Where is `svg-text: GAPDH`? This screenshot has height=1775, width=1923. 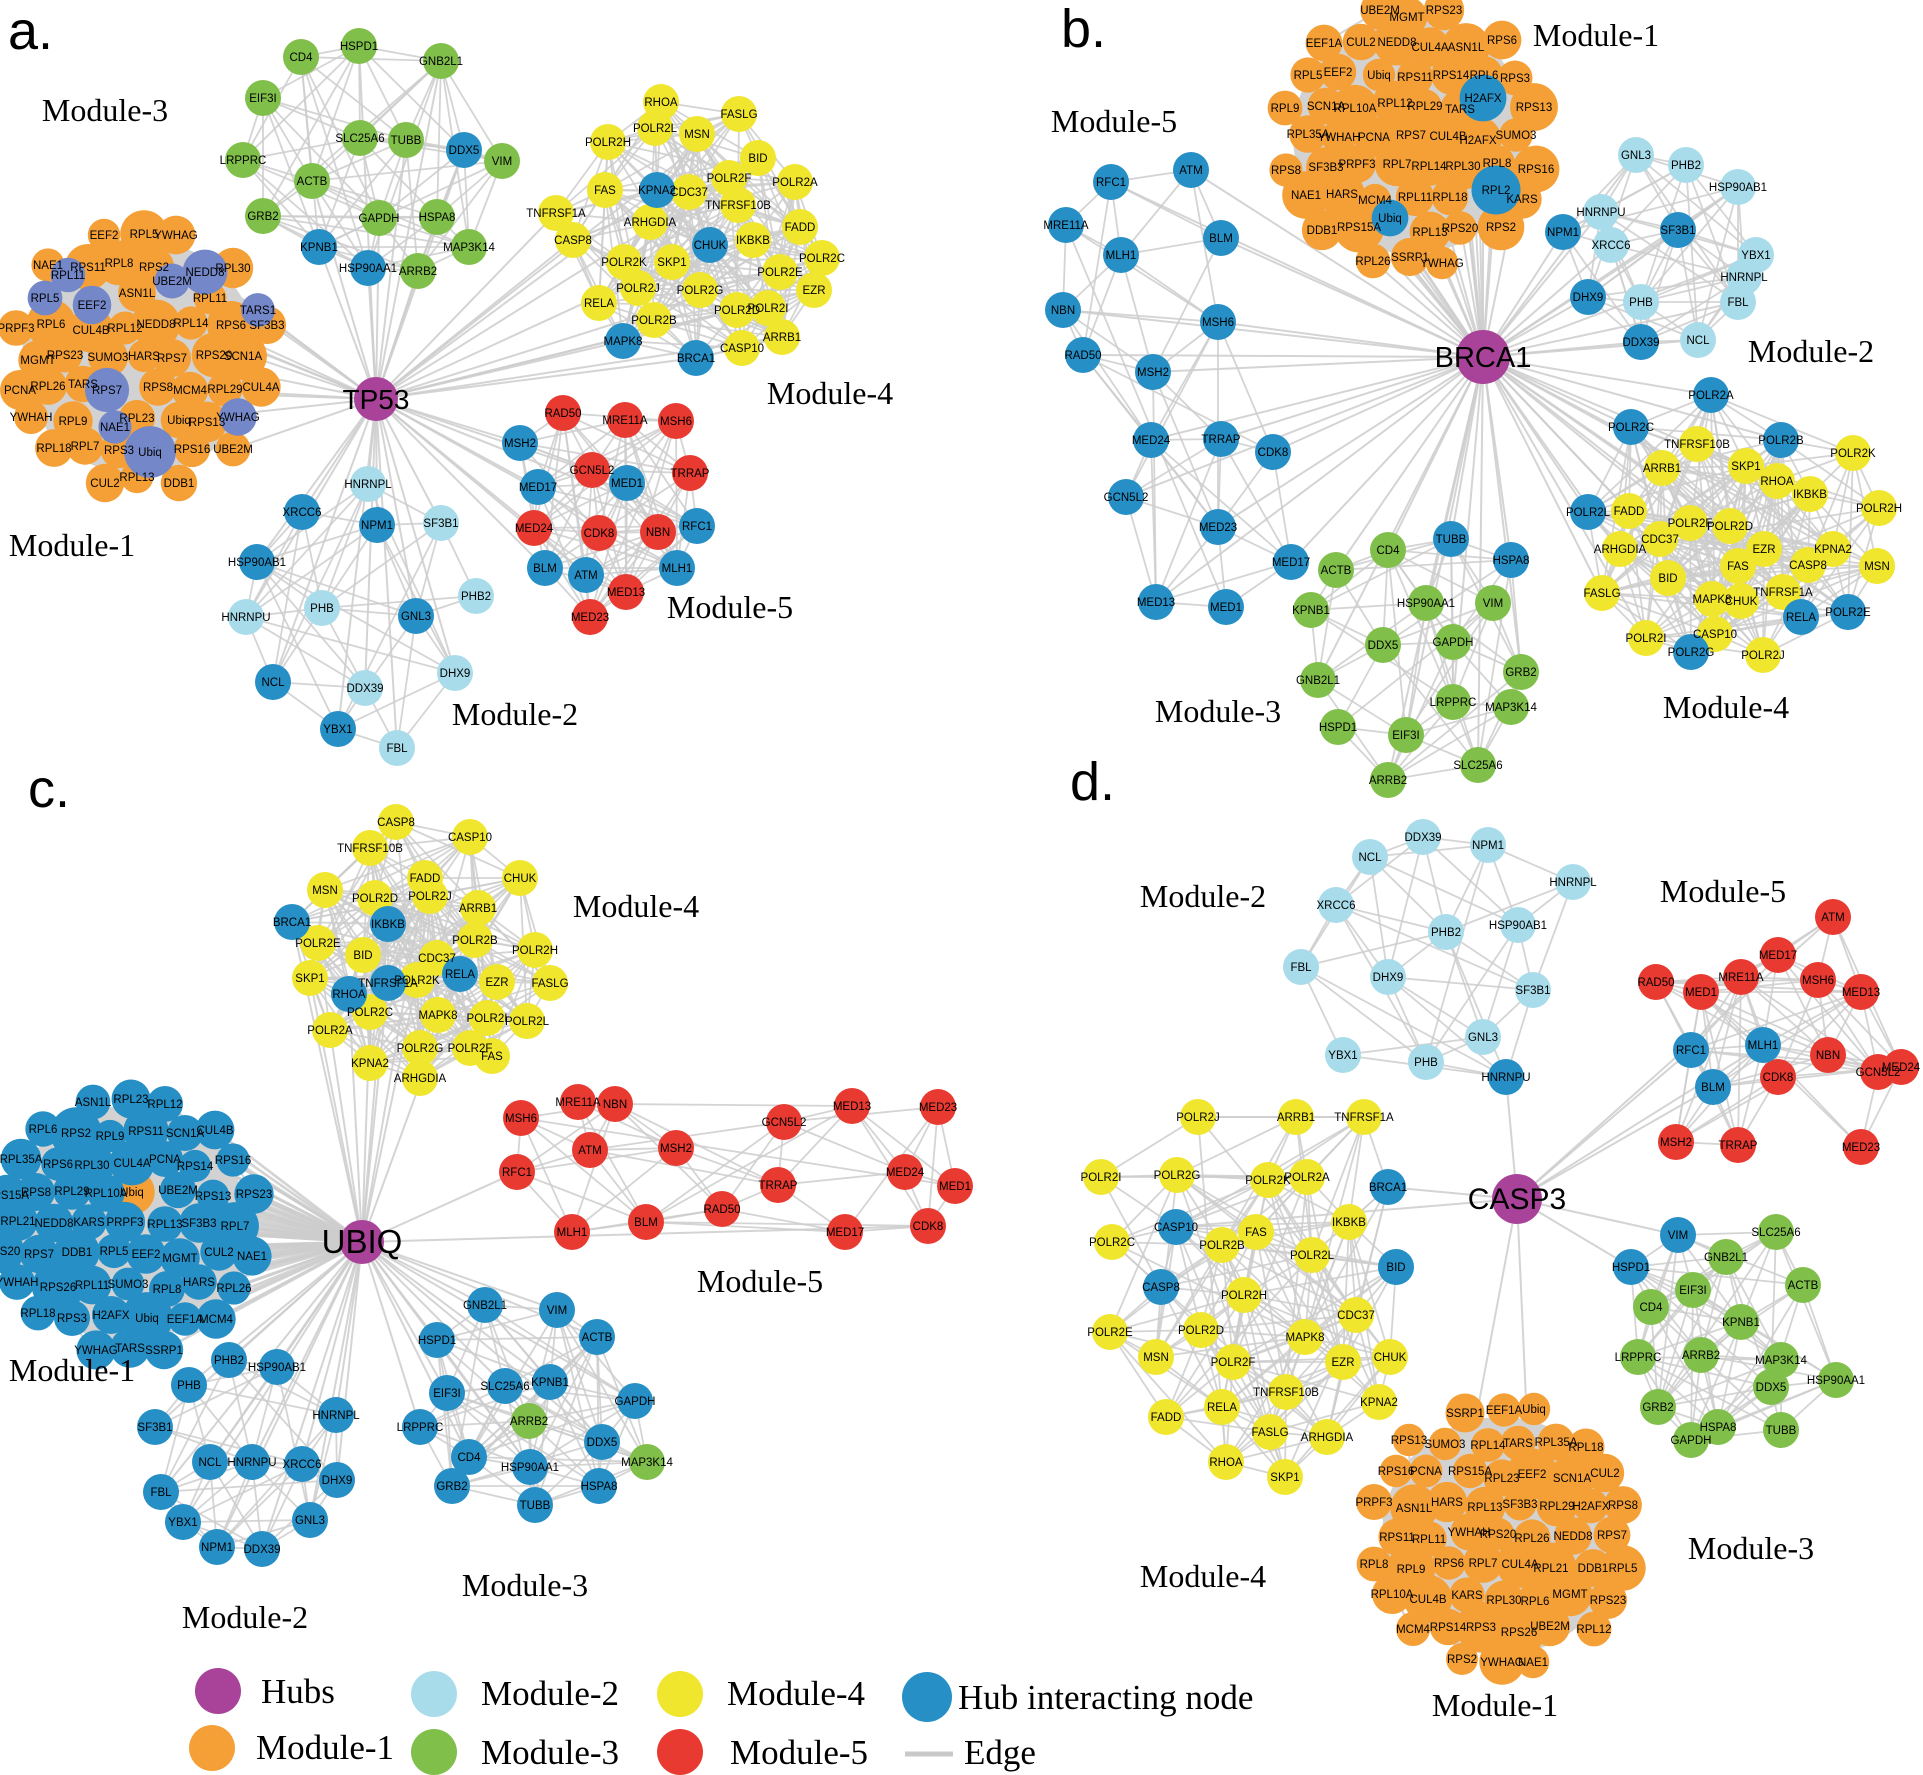
svg-text: GAPDH is located at coordinates (635, 1402).